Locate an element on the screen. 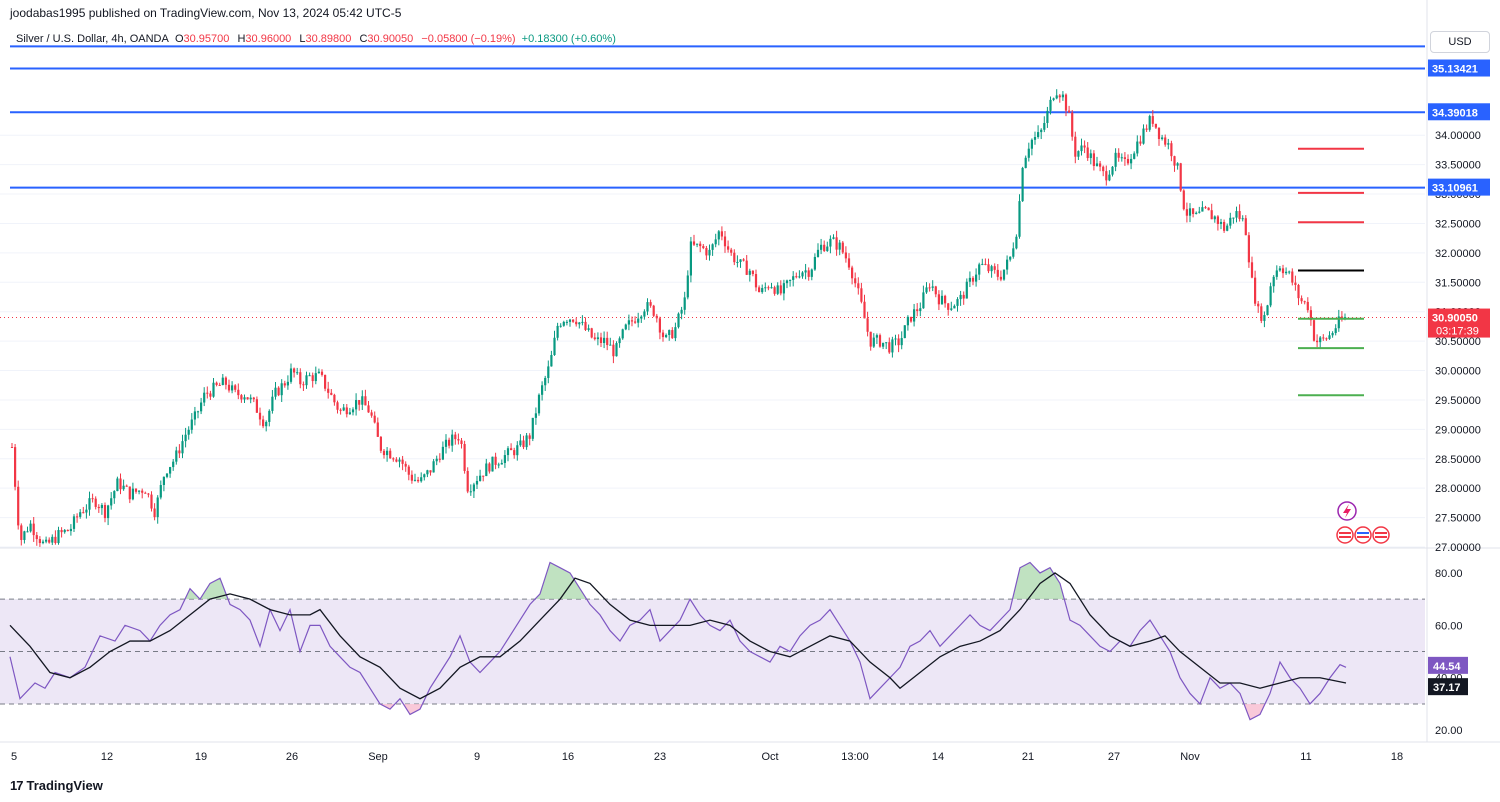 Image resolution: width=1500 pixels, height=802 pixels. symbol-name: Silver / U.S. Dollar, 4h, OANDA is located at coordinates (92, 39).